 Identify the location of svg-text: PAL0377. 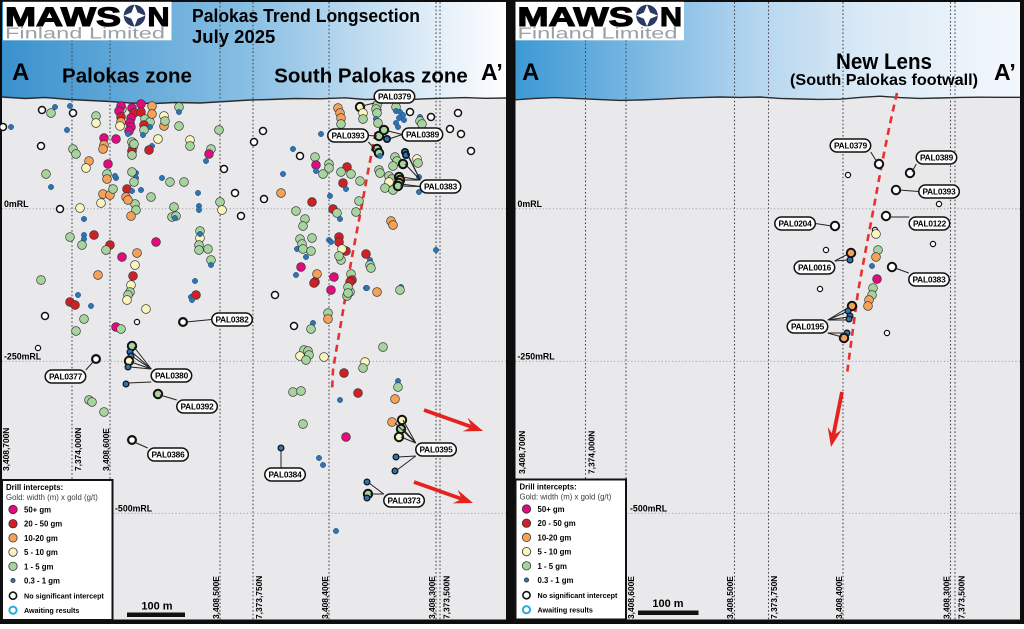
(66, 377).